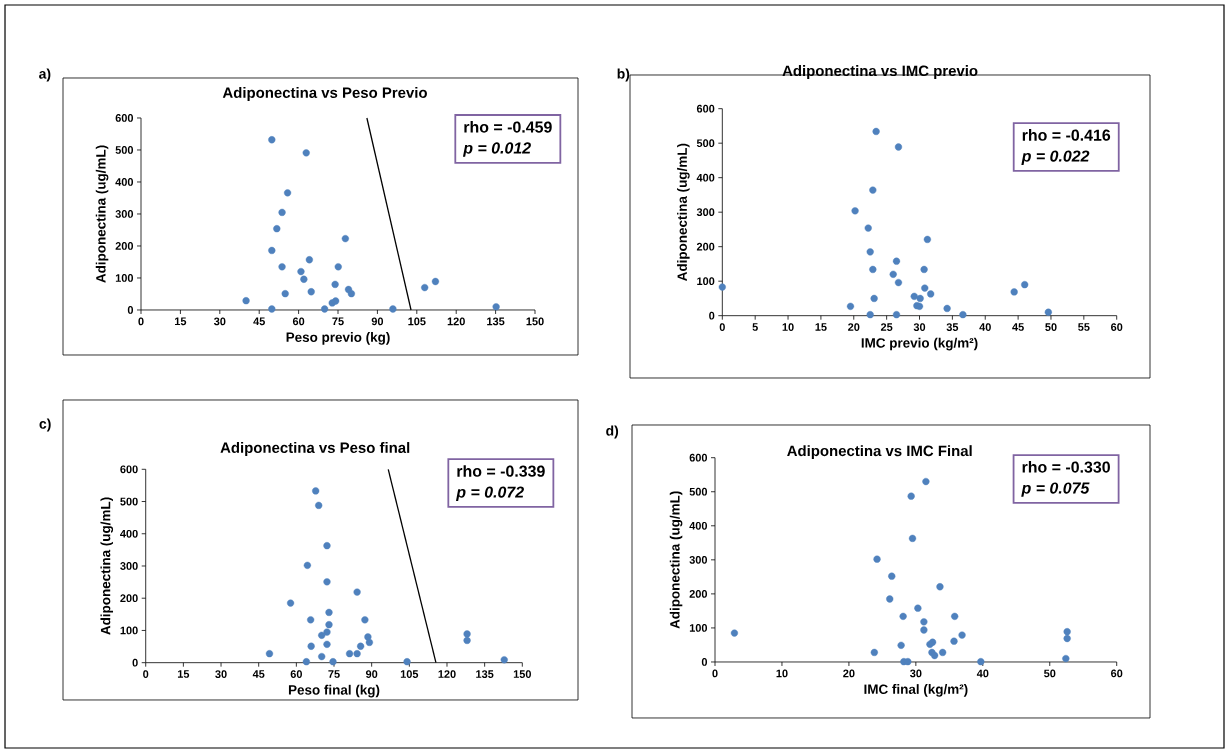  What do you see at coordinates (1055, 489) in the screenshot?
I see `annotation: p = 0.075` at bounding box center [1055, 489].